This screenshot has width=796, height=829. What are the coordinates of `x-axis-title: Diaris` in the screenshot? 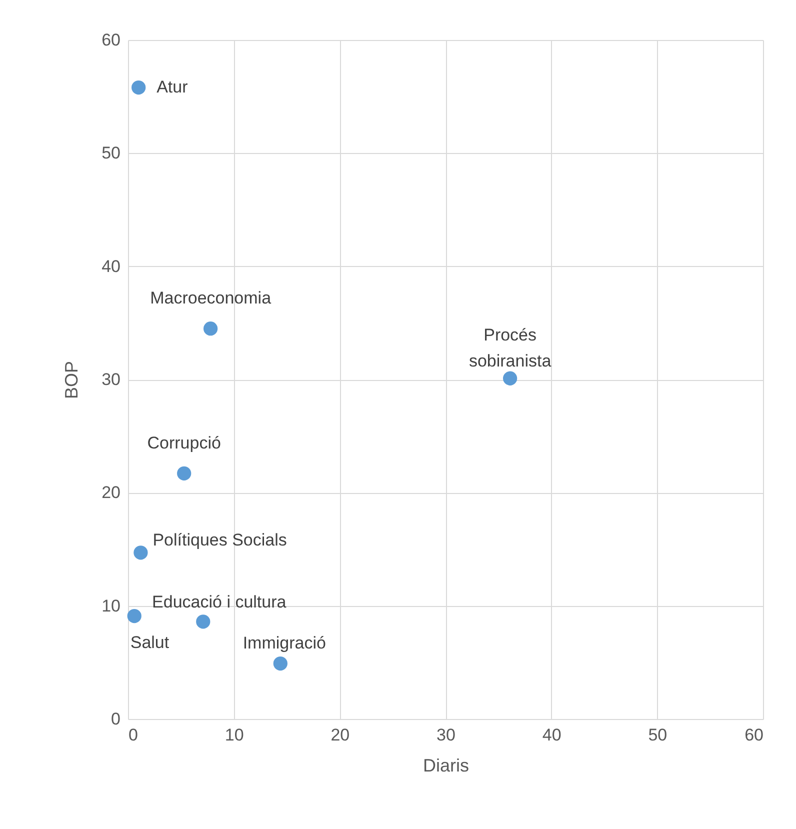 It's located at (446, 766).